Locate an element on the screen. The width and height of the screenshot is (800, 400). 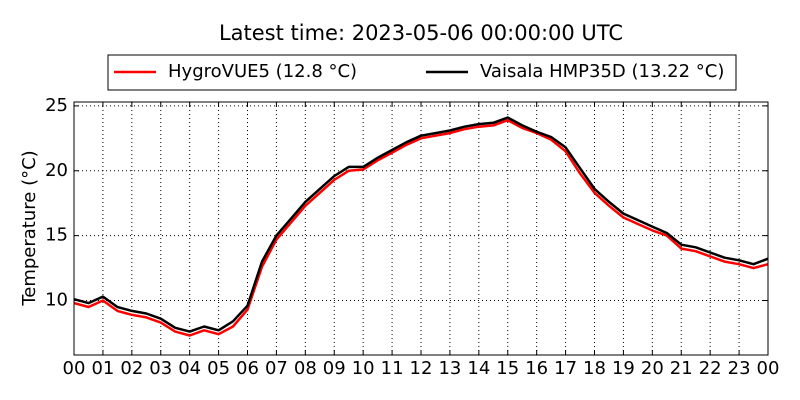
x-tick-label: 07 is located at coordinates (276, 368).